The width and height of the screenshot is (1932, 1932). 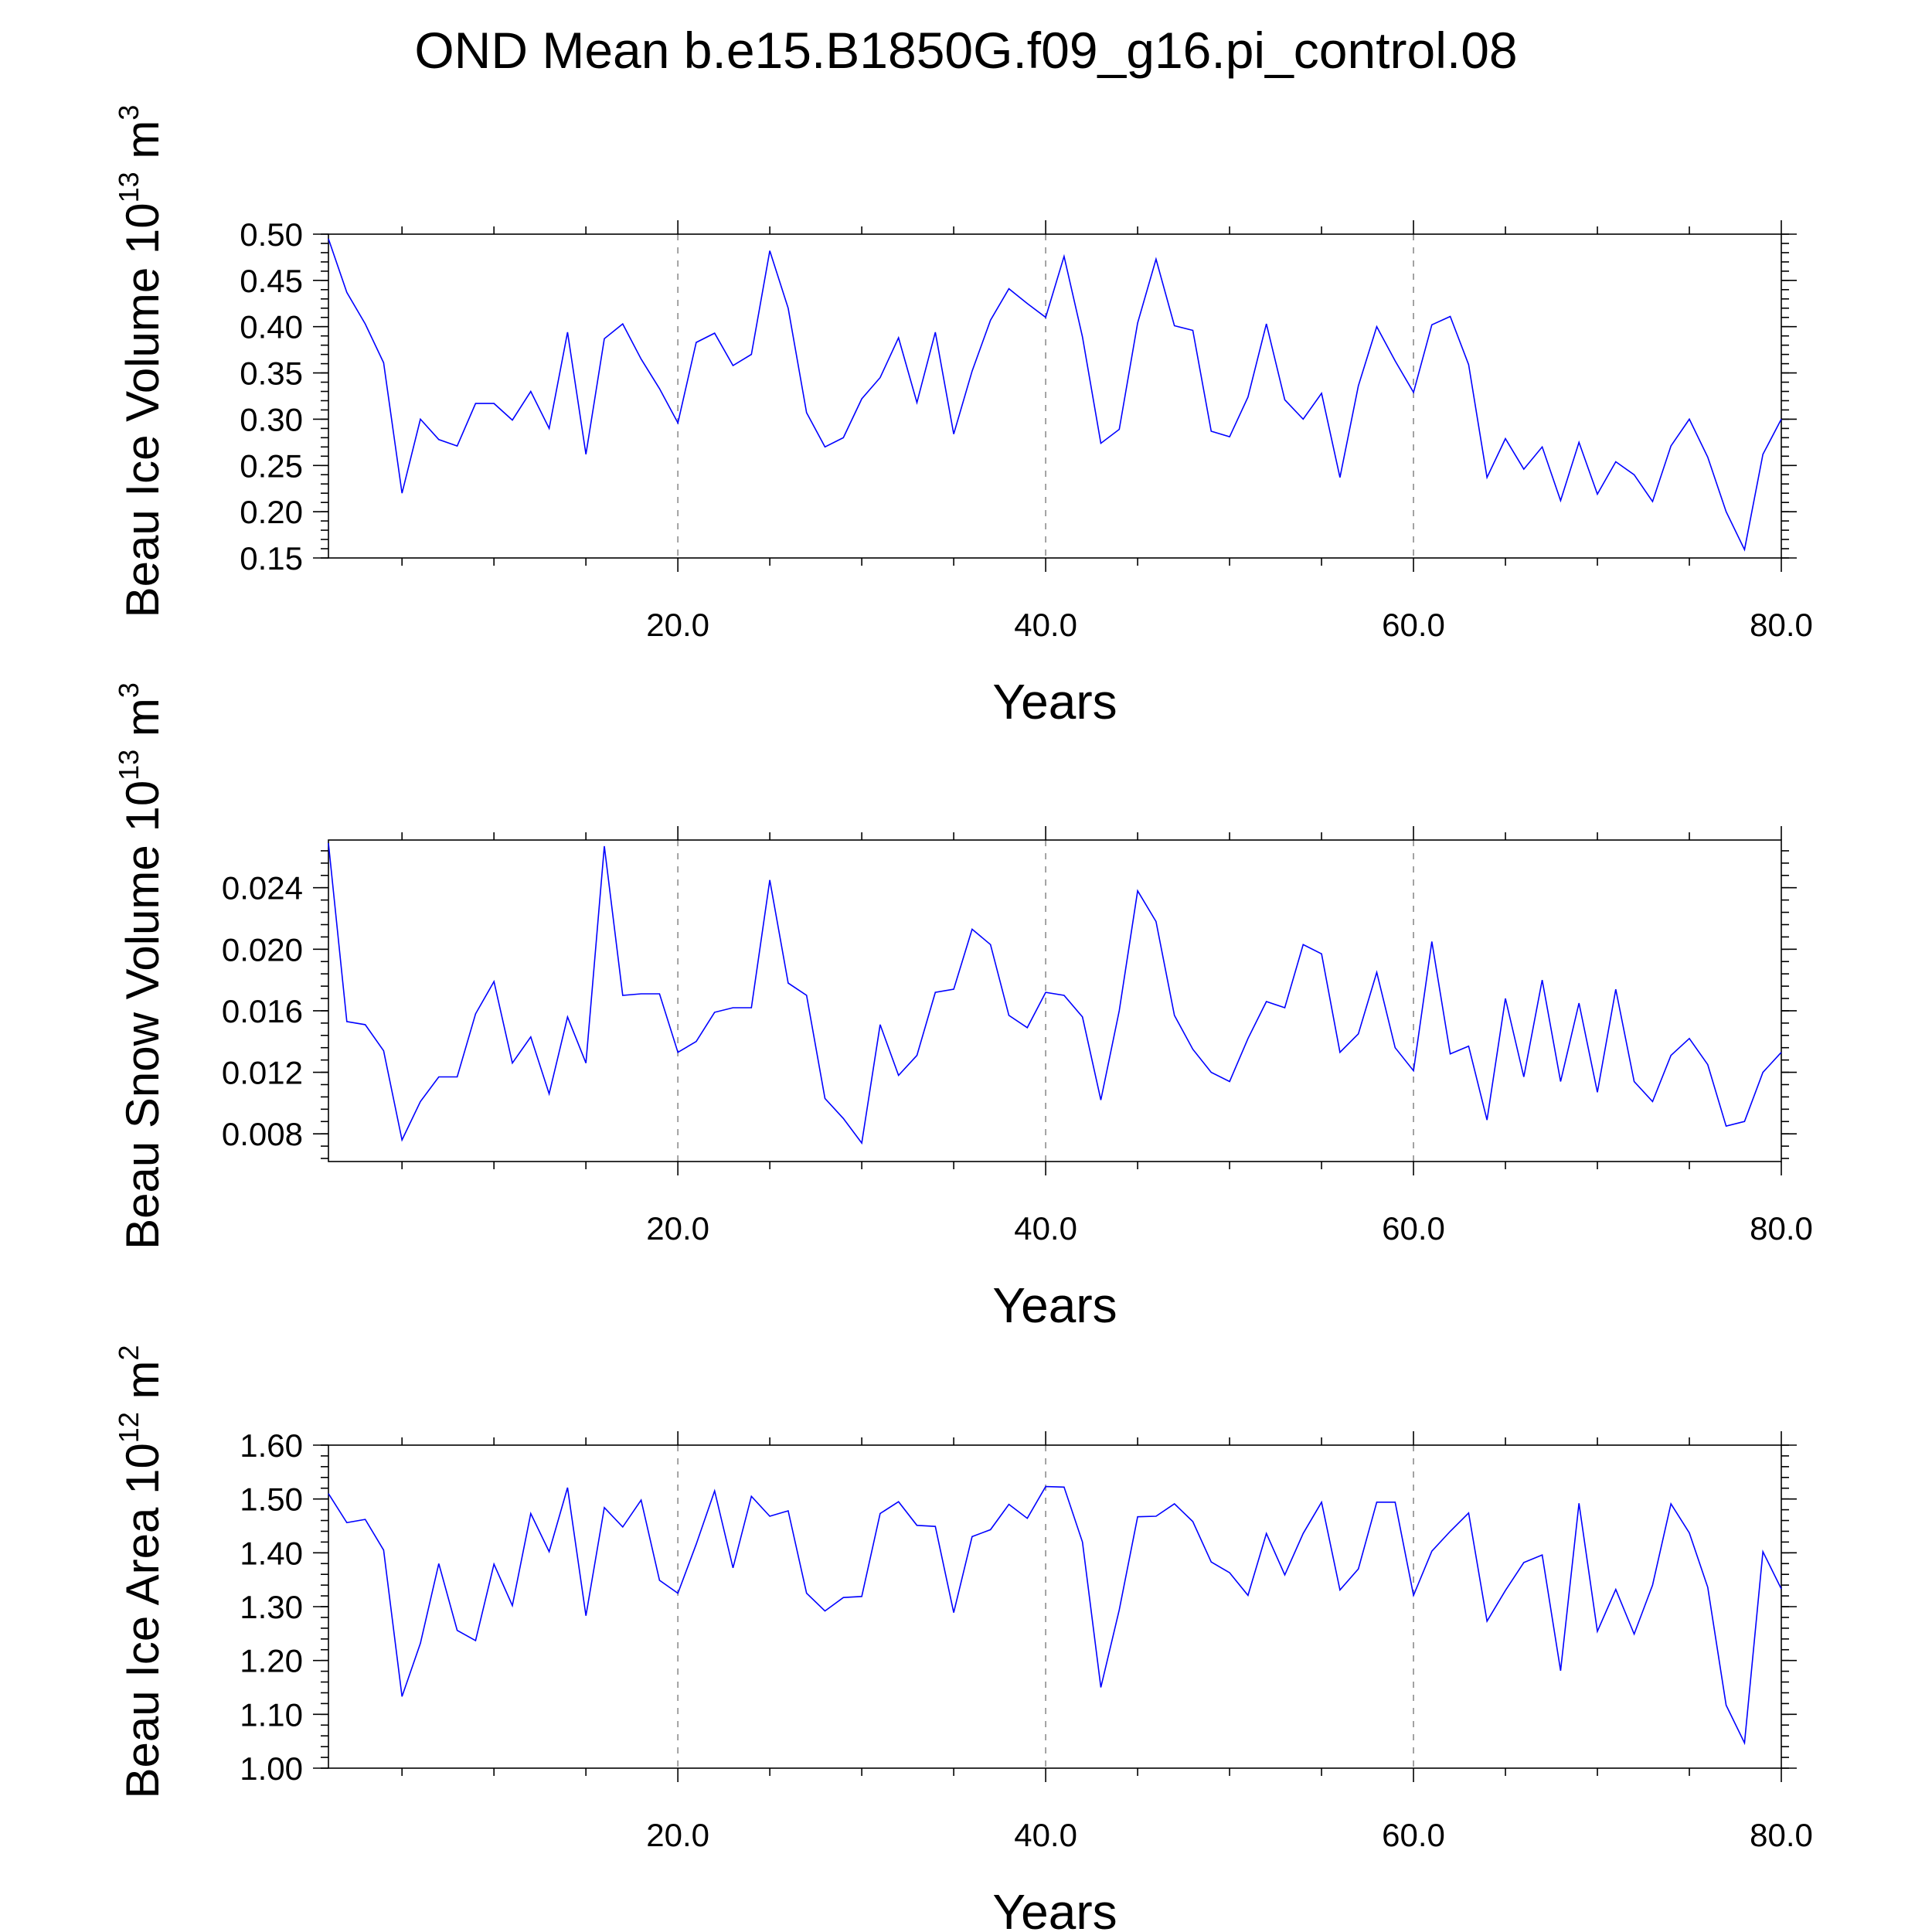 What do you see at coordinates (271, 1499) in the screenshot?
I see `y-tick-label: 1.50` at bounding box center [271, 1499].